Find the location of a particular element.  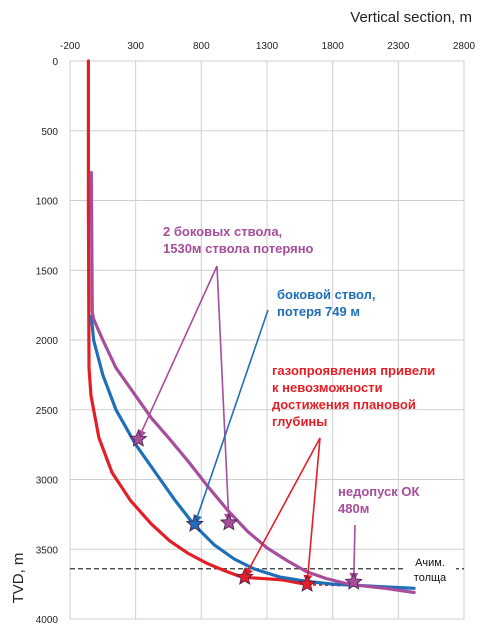

x-tick-label: 2300 is located at coordinates (398, 46).